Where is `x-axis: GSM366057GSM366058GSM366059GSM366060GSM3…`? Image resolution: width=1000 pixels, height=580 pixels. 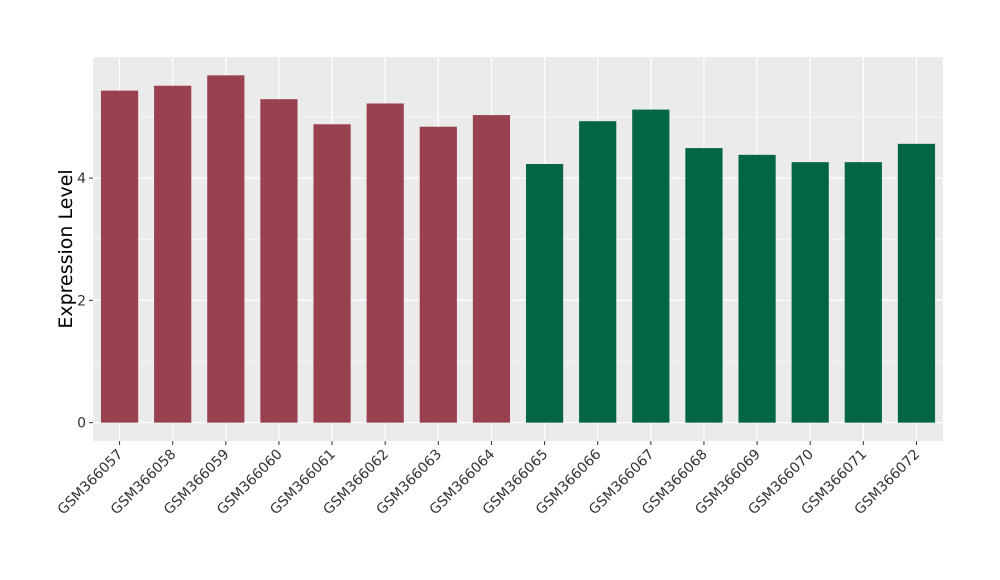
x-axis: GSM366057GSM366058GSM366059GSM366060GSM3… is located at coordinates (489, 479).